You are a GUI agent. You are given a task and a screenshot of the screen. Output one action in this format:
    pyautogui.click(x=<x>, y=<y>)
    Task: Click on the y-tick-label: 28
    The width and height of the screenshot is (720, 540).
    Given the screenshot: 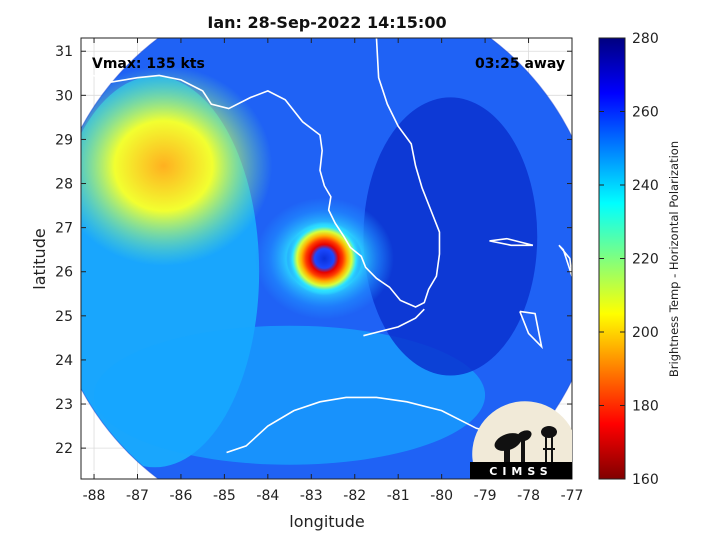 What is the action you would take?
    pyautogui.click(x=64, y=185)
    